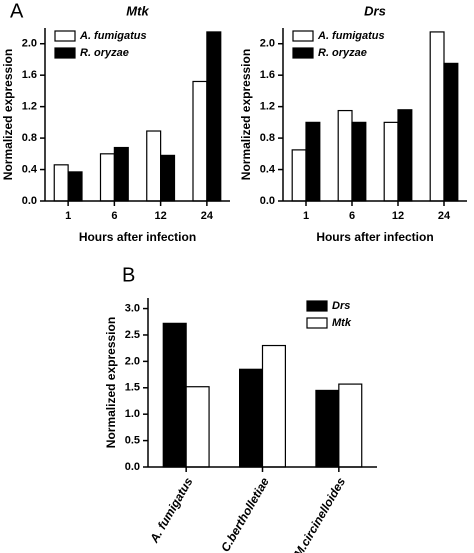  I want to click on legend-label: Drs, so click(341, 306).